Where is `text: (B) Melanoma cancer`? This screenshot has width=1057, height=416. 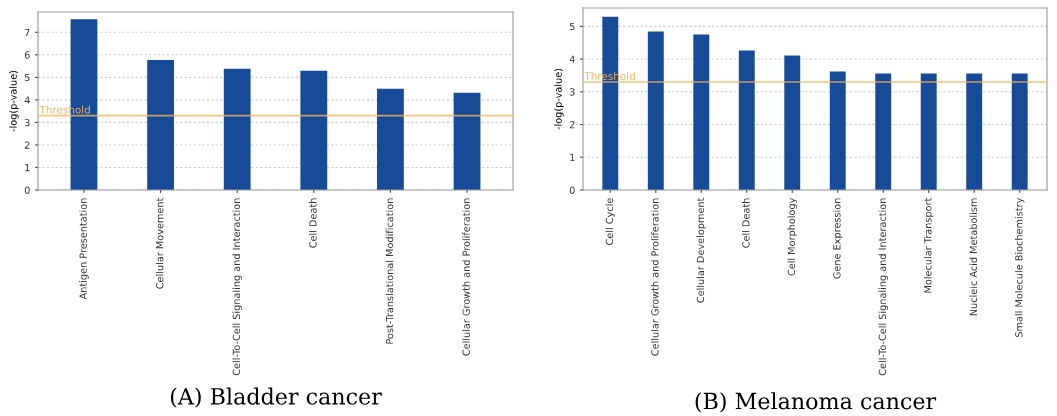 text: (B) Melanoma cancer is located at coordinates (816, 402).